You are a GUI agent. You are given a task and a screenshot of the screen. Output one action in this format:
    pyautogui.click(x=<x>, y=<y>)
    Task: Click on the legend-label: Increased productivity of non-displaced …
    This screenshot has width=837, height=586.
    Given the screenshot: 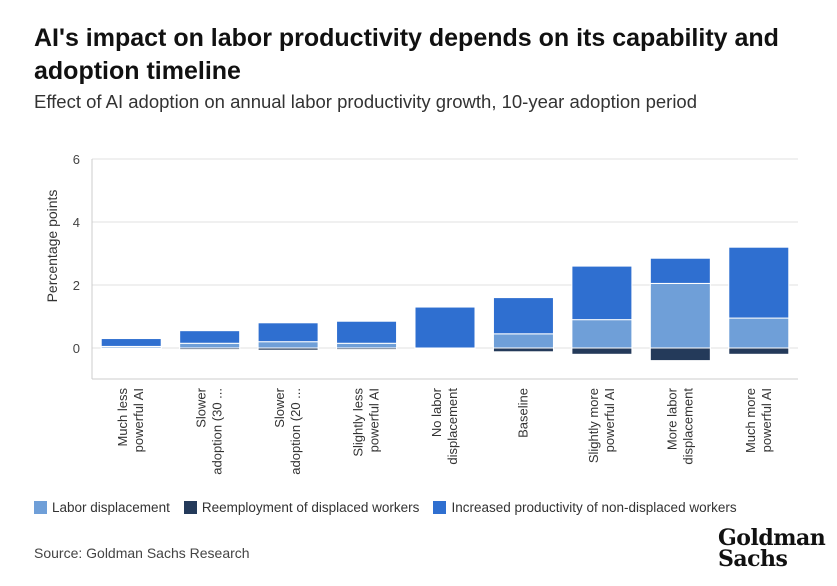 What is the action you would take?
    pyautogui.click(x=594, y=507)
    